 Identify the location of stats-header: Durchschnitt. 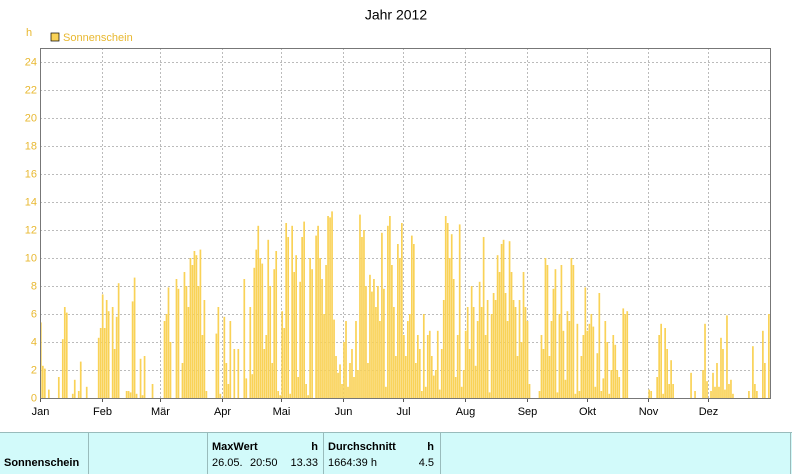
(362, 447).